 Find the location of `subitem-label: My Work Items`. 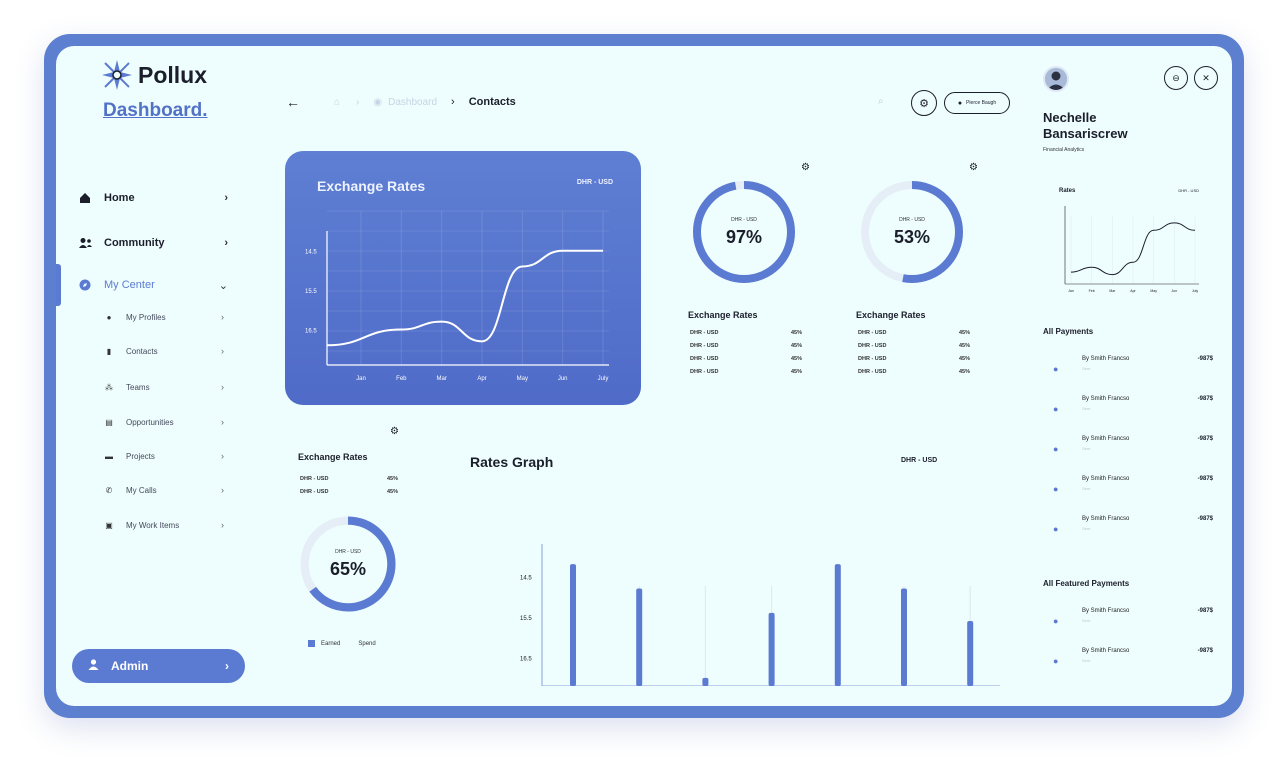

subitem-label: My Work Items is located at coordinates (153, 525).